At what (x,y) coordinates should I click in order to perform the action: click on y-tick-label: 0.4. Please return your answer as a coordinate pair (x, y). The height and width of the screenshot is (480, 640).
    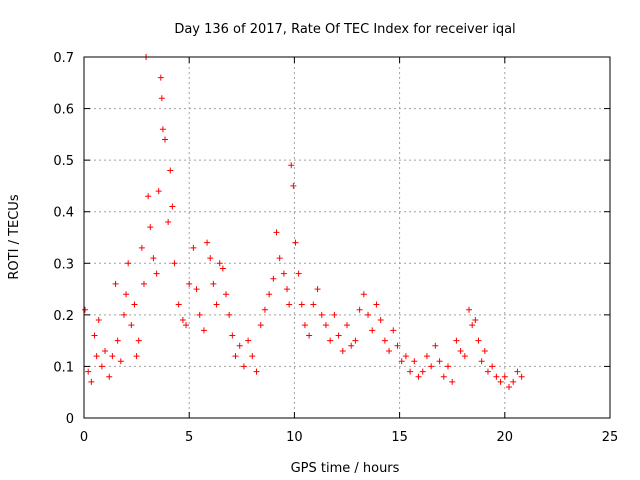
    Looking at the image, I should click on (63, 213).